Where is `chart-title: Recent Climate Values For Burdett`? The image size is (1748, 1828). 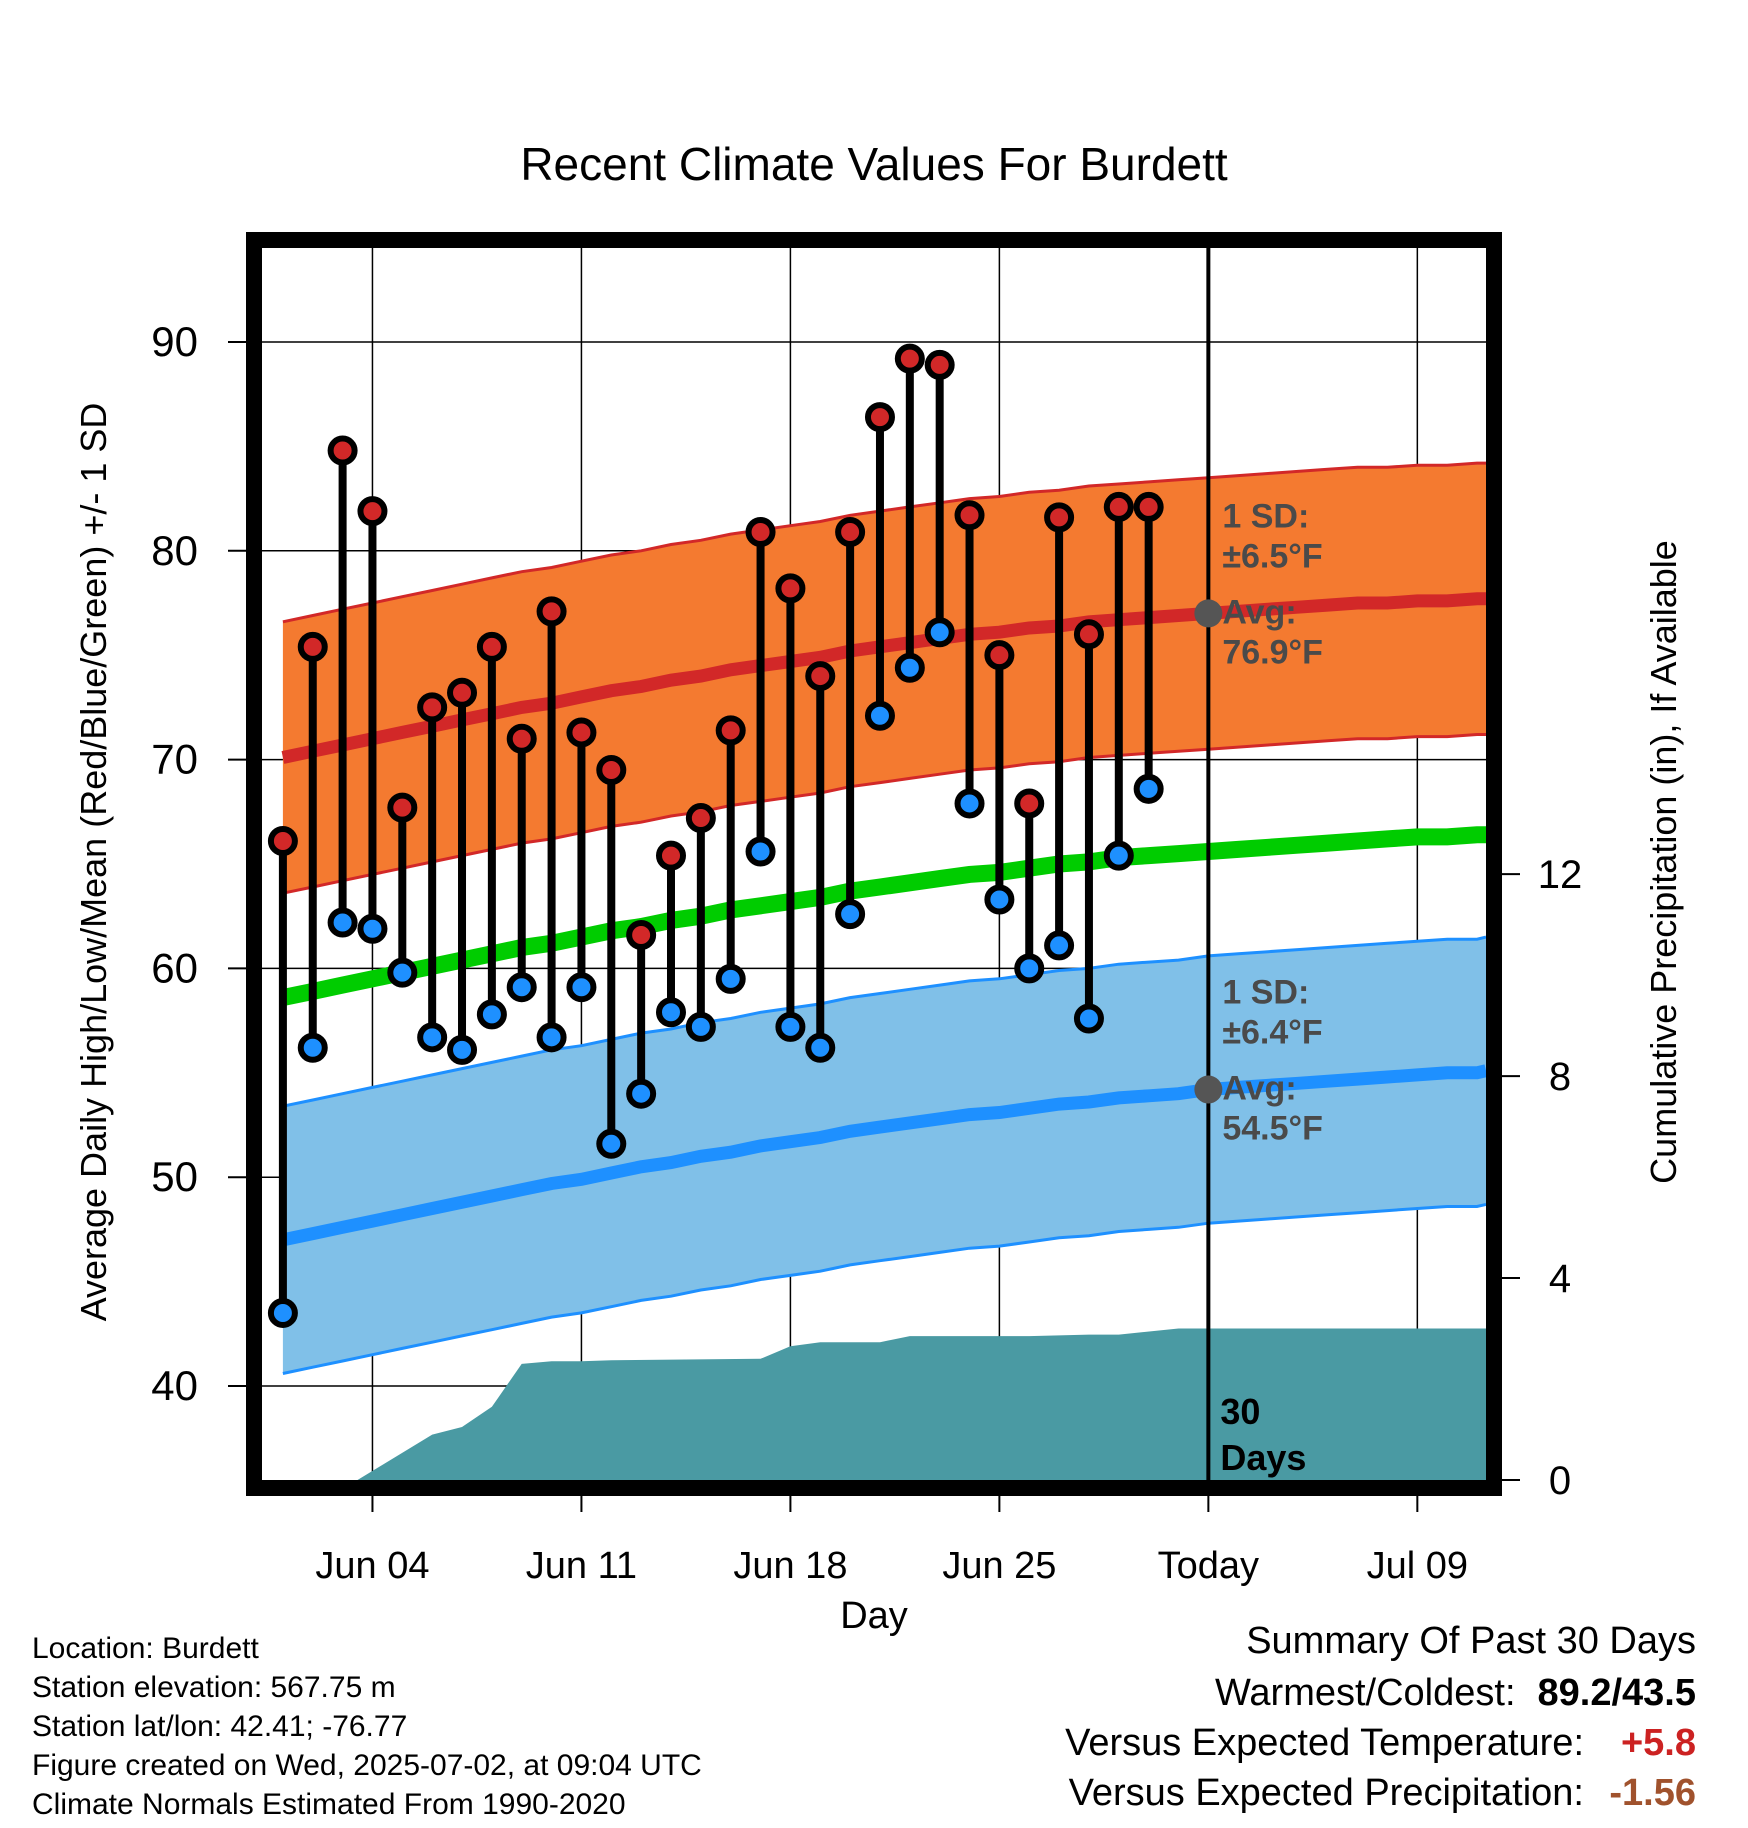 chart-title: Recent Climate Values For Burdett is located at coordinates (874, 164).